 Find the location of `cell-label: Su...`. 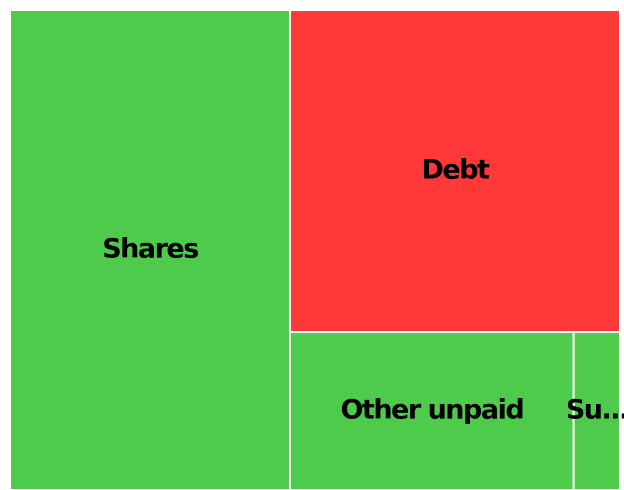

cell-label: Su... is located at coordinates (595, 410).